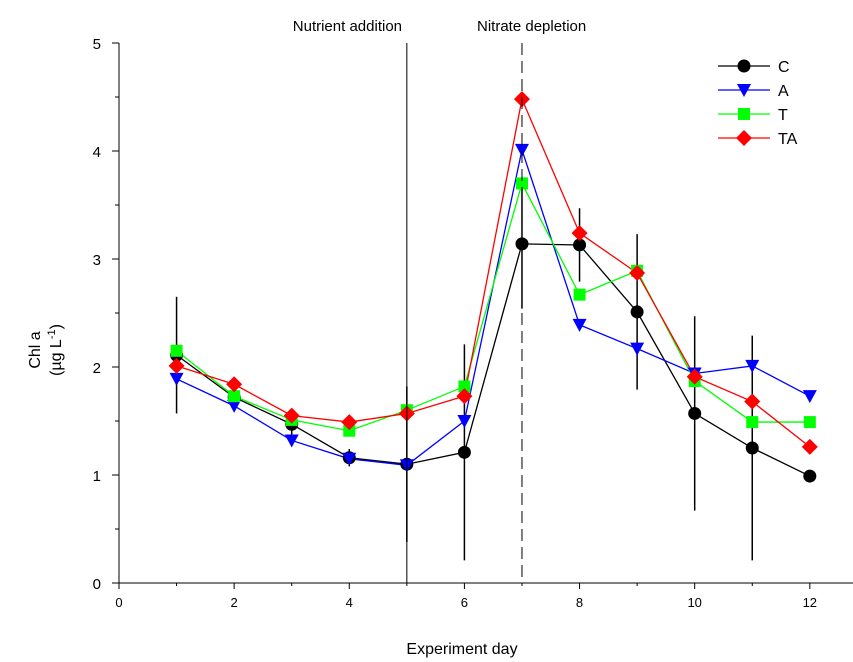 The height and width of the screenshot is (662, 853). I want to click on x-tick-label: 2, so click(234, 602).